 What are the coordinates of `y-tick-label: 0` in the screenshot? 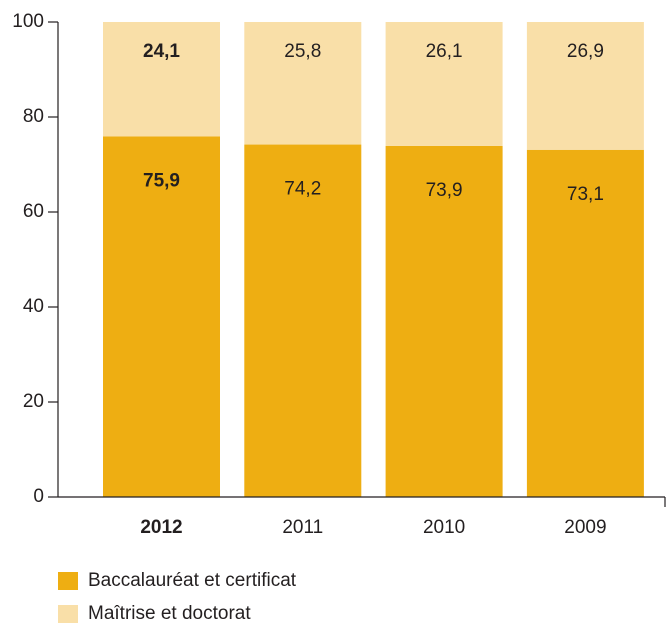 It's located at (38, 496).